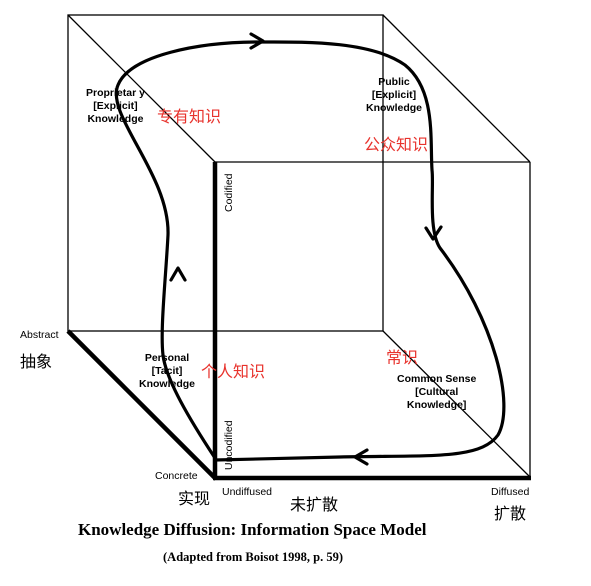  Describe the element at coordinates (253, 557) in the screenshot. I see `figure-subtitle: (Adapted from Boisot 1998, p. 59)` at that location.